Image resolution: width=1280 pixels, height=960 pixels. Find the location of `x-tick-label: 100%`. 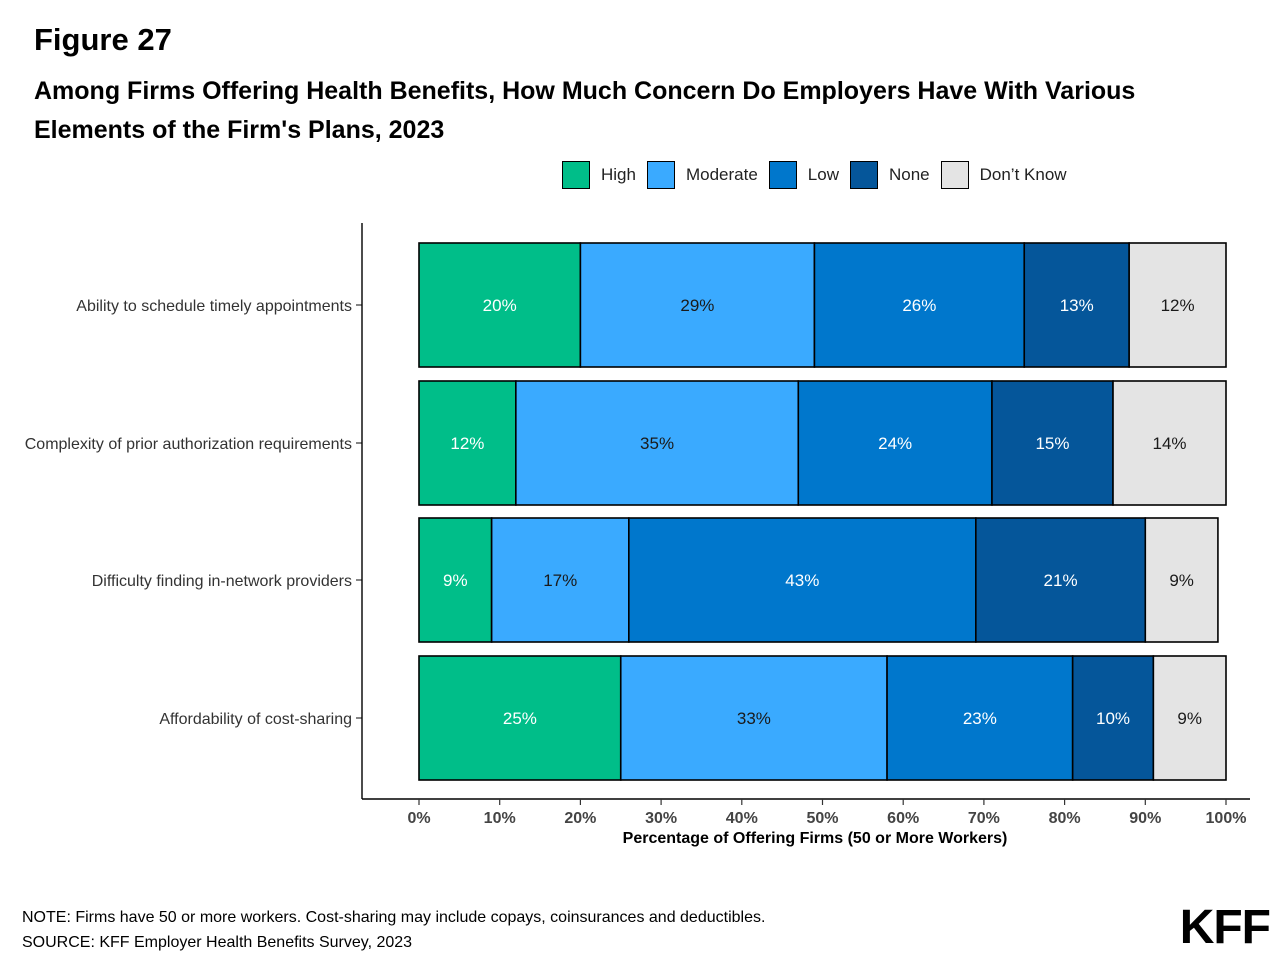

x-tick-label: 100% is located at coordinates (1226, 818).